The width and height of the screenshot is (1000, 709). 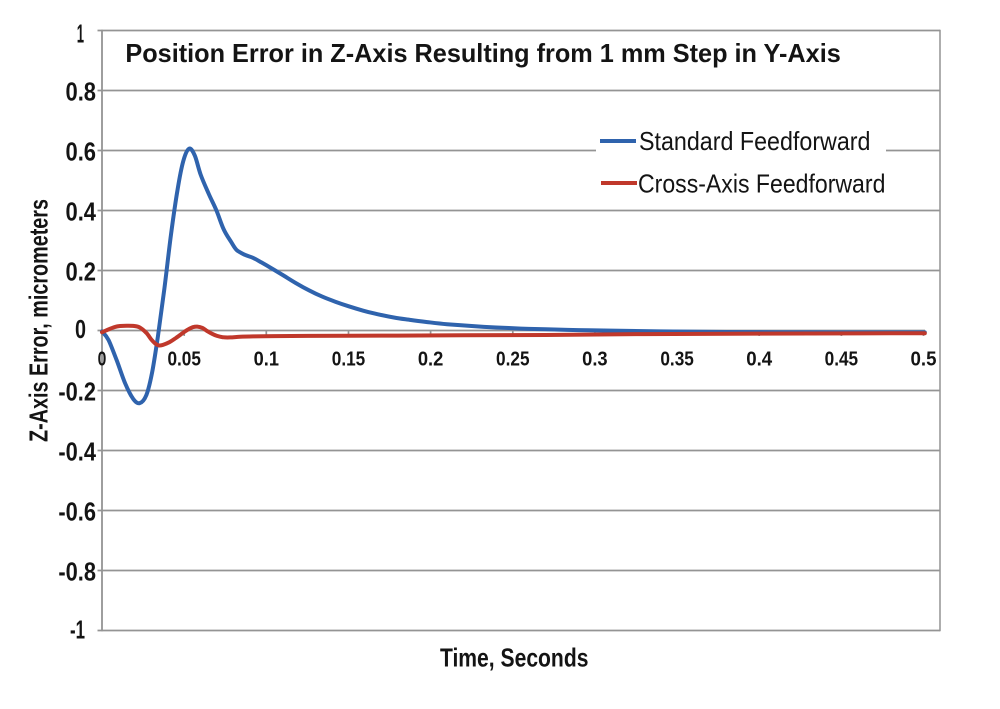 What do you see at coordinates (595, 360) in the screenshot?
I see `svg-text: 0.3` at bounding box center [595, 360].